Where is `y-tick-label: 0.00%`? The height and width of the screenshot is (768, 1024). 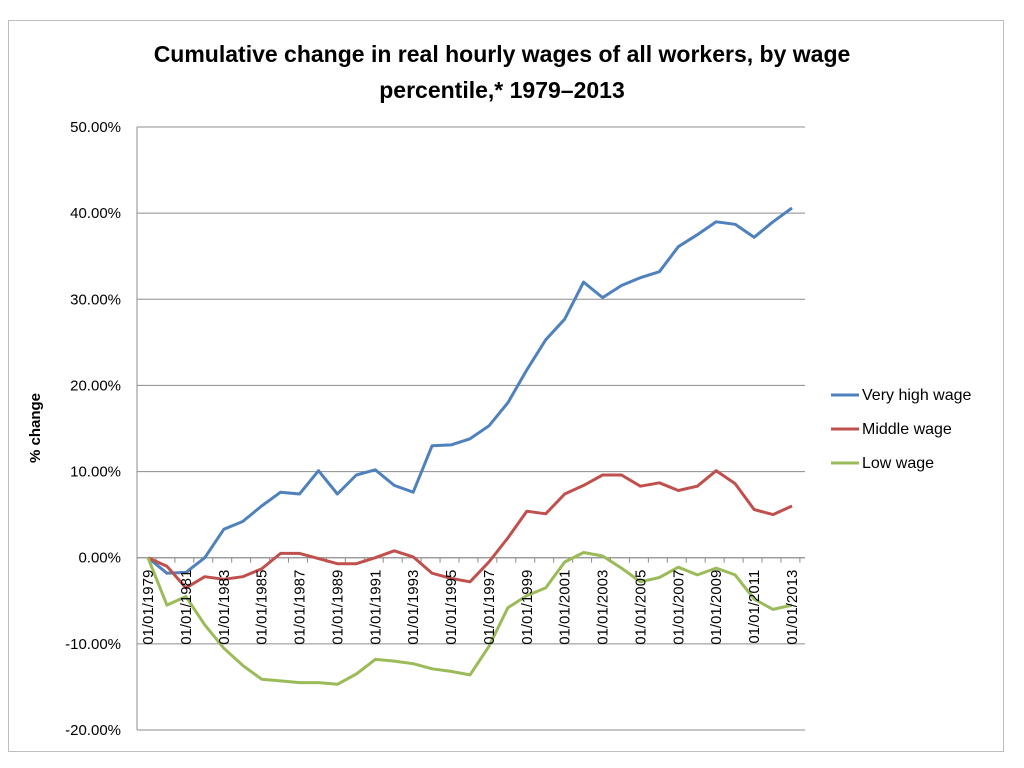
y-tick-label: 0.00% is located at coordinates (99, 558).